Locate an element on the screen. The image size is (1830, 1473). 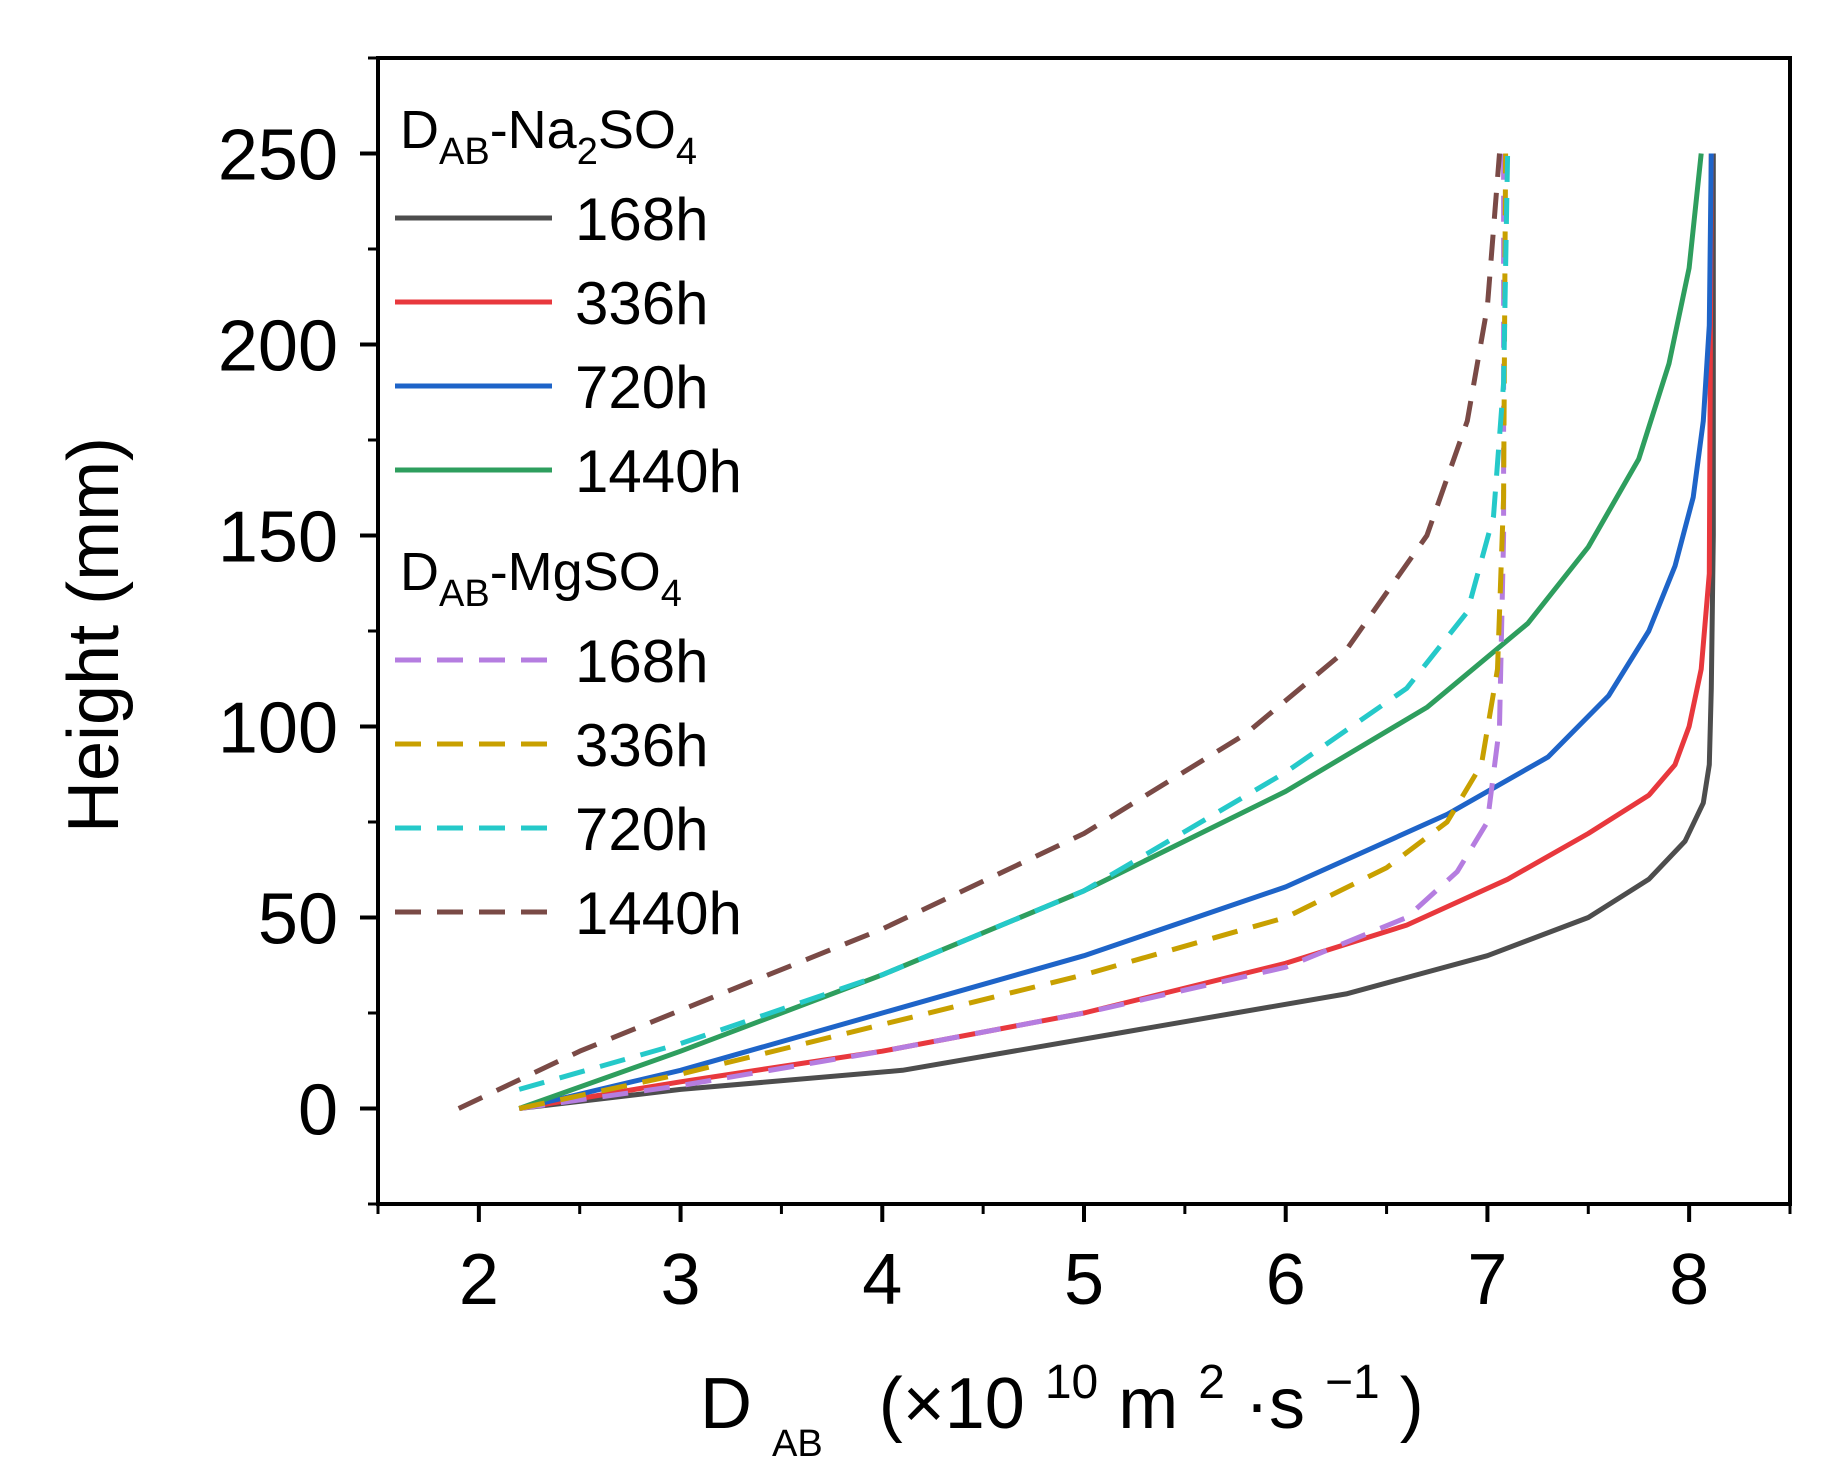
y-tick-label: 250 is located at coordinates (278, 156).